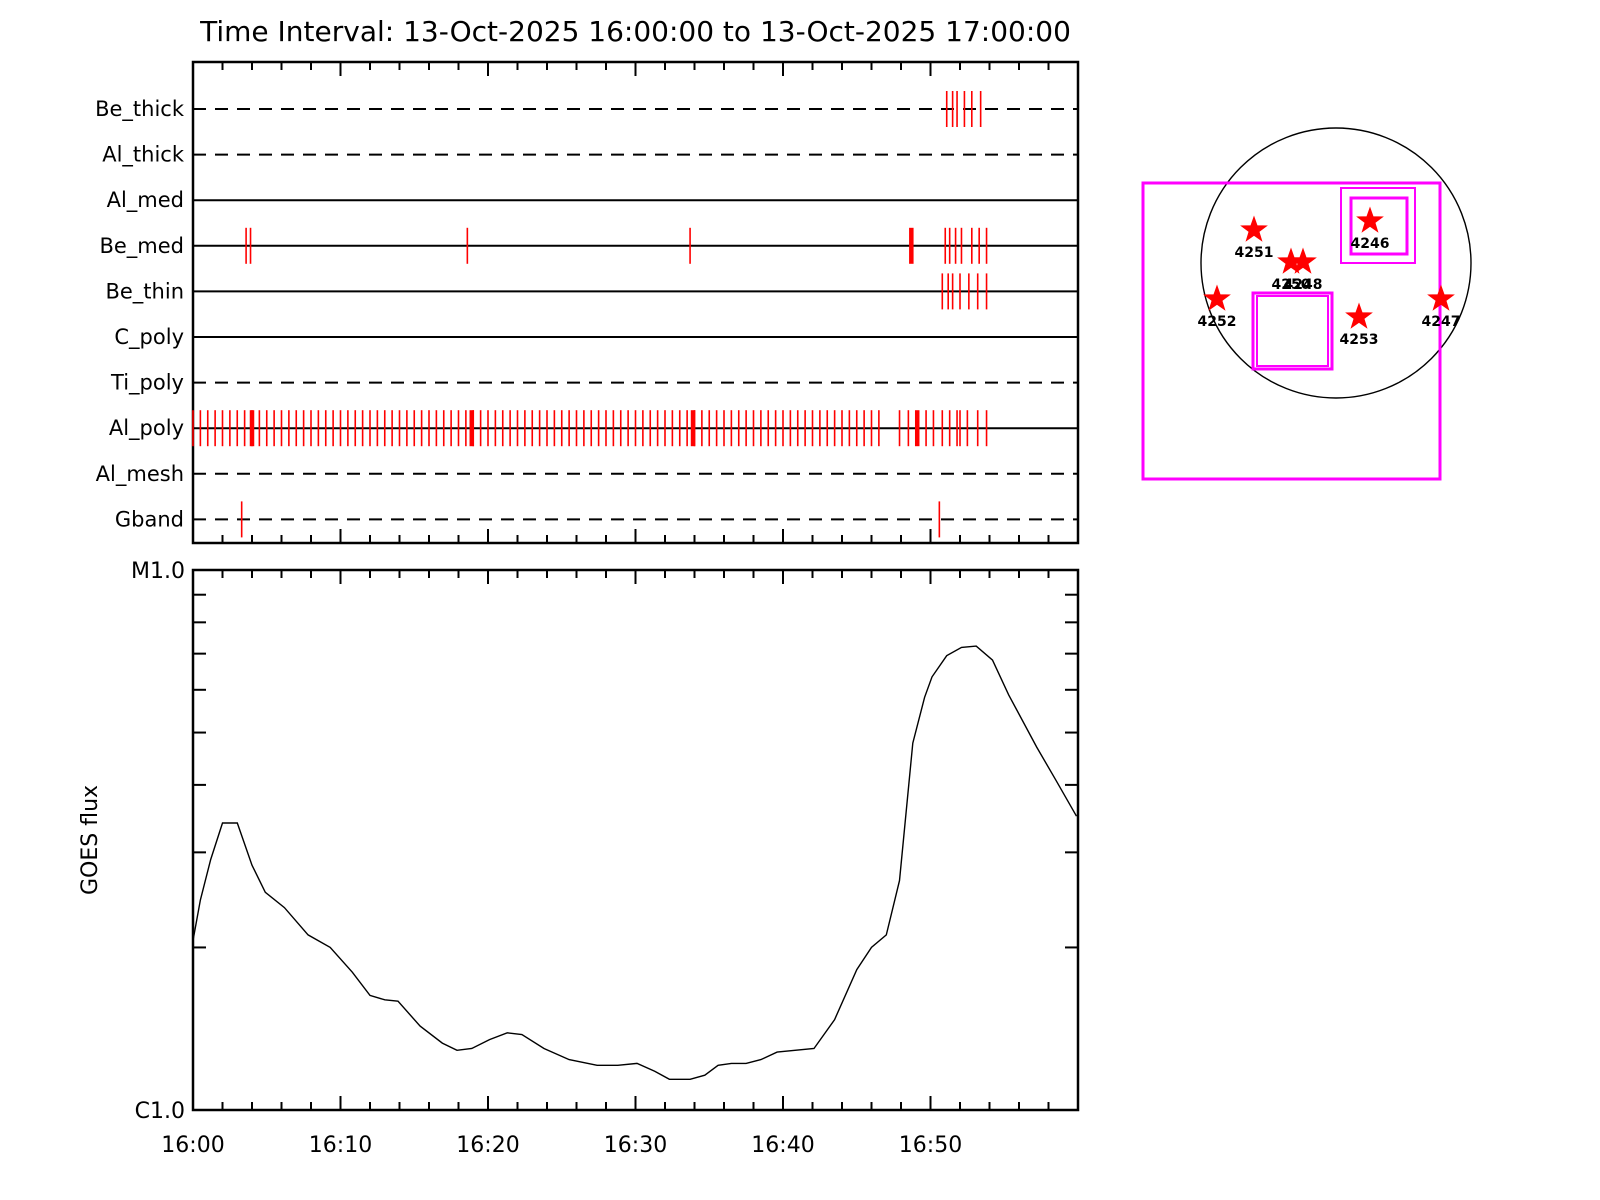 The width and height of the screenshot is (1600, 1200). I want to click on channel-label-Be_thin: Be_thin, so click(144, 291).